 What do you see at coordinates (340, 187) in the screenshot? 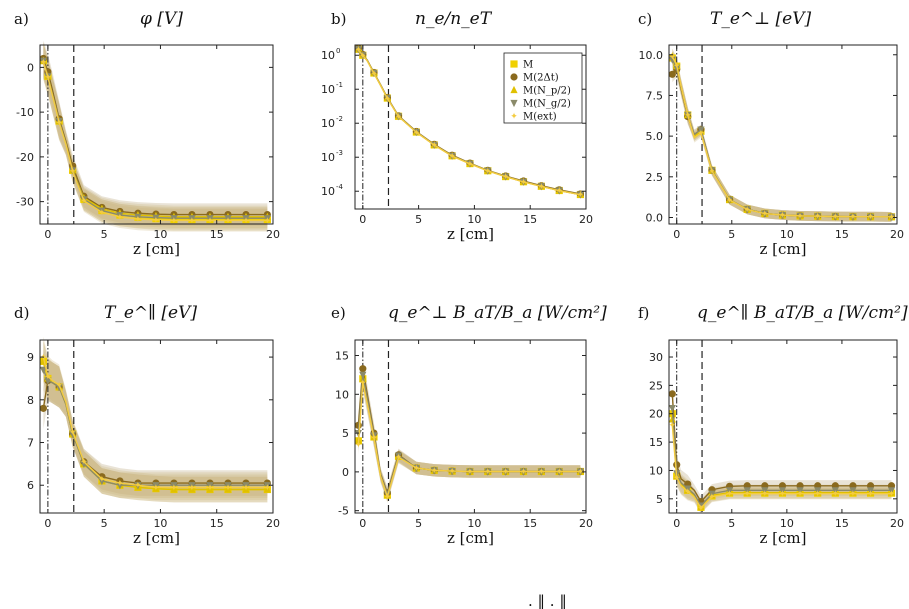
I see `y-tick-exponent: -4` at bounding box center [340, 187].